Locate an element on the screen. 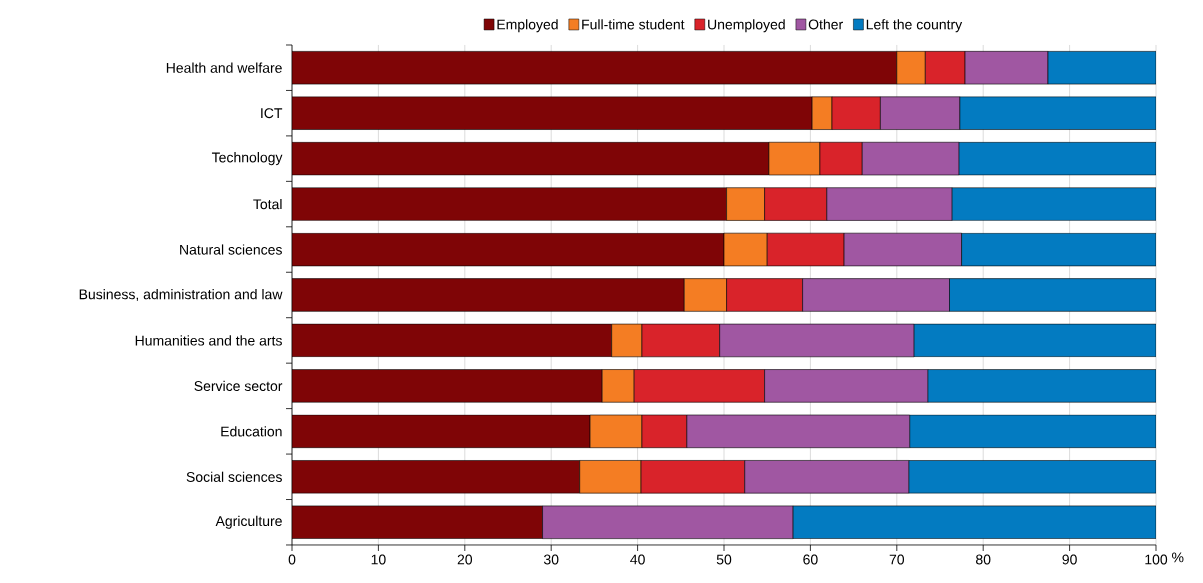 The width and height of the screenshot is (1203, 583). legend-label: Other is located at coordinates (825, 24).